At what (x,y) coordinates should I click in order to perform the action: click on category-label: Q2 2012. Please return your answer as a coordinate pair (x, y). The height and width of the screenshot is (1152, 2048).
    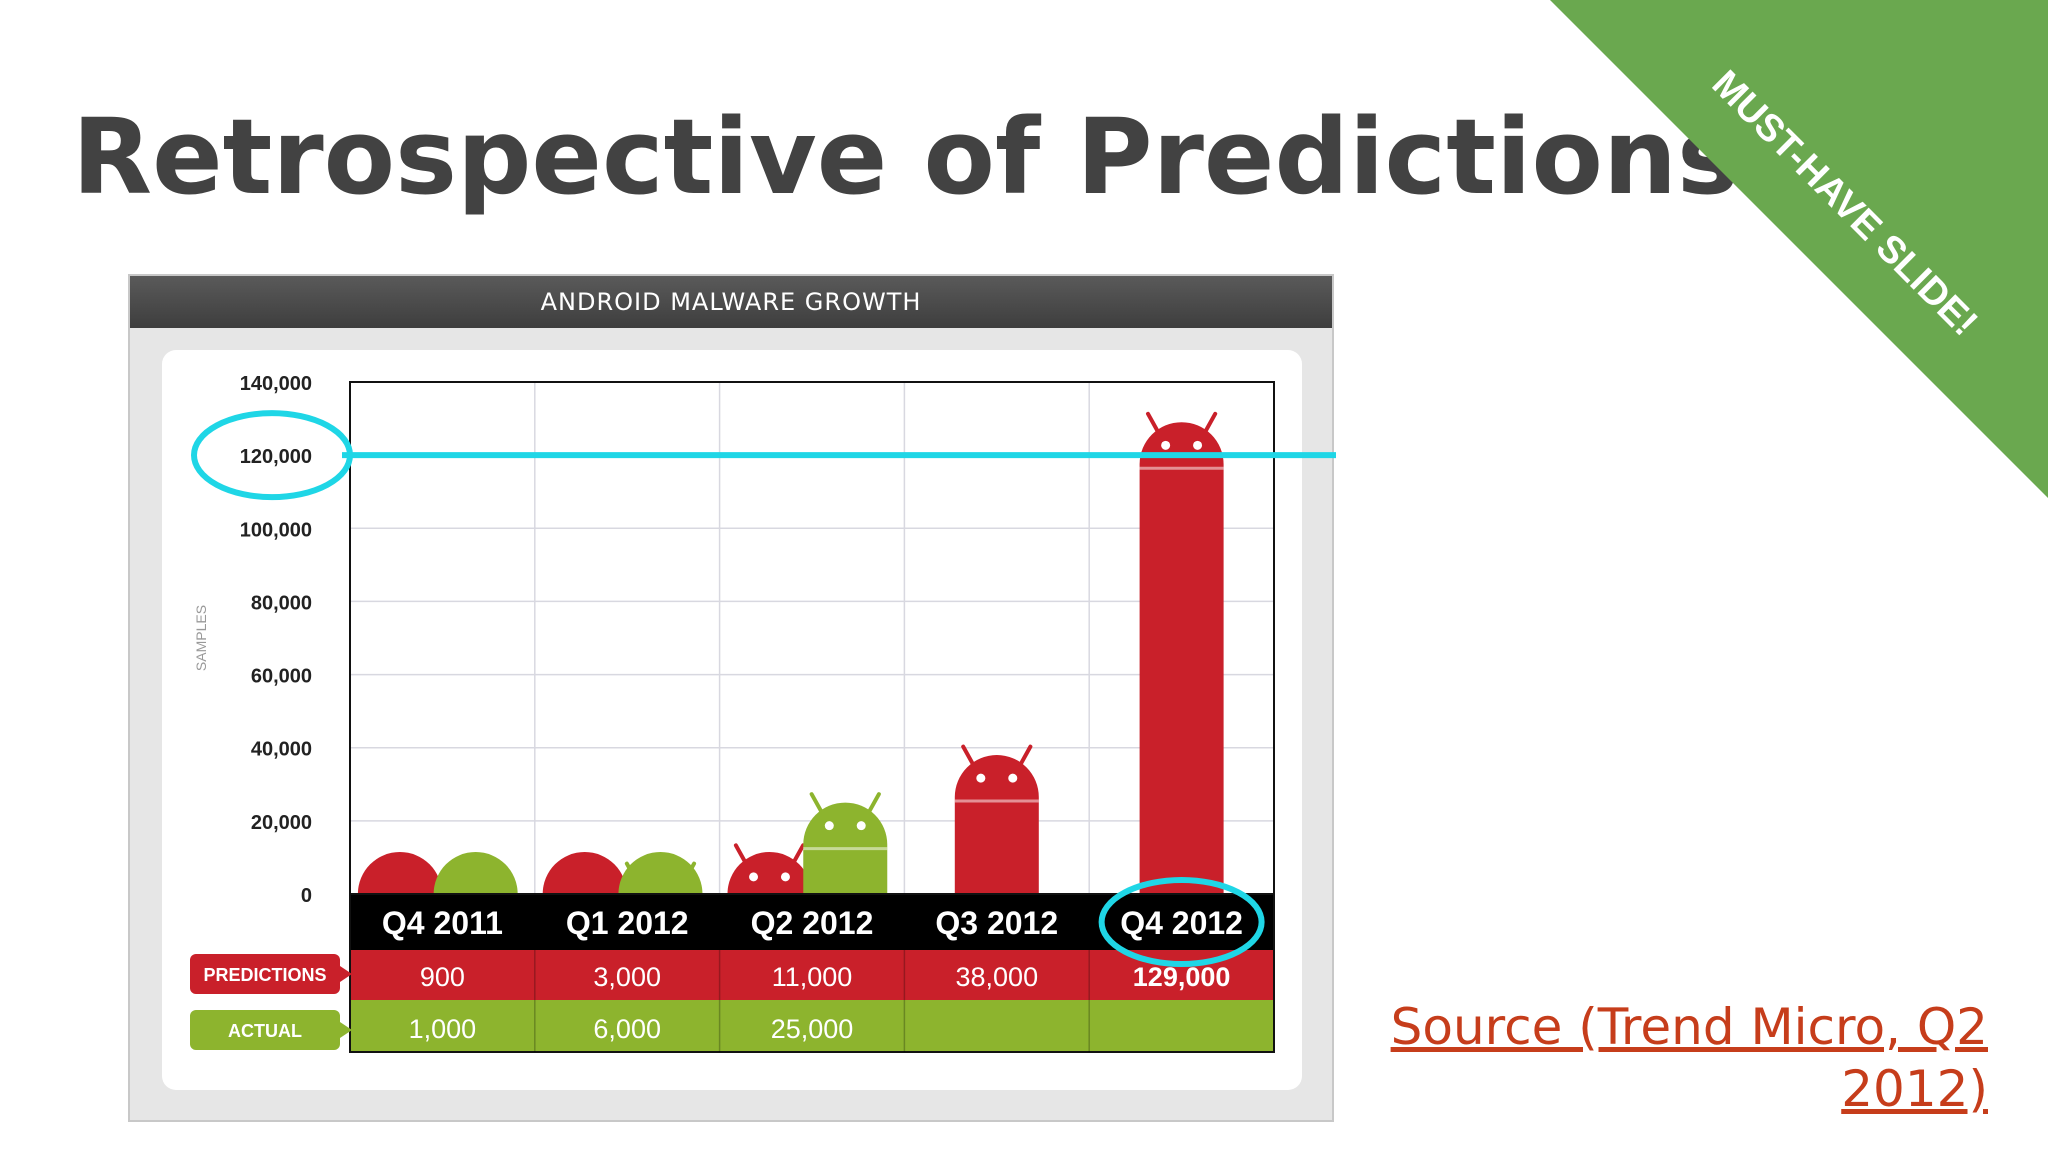
    Looking at the image, I should click on (812, 923).